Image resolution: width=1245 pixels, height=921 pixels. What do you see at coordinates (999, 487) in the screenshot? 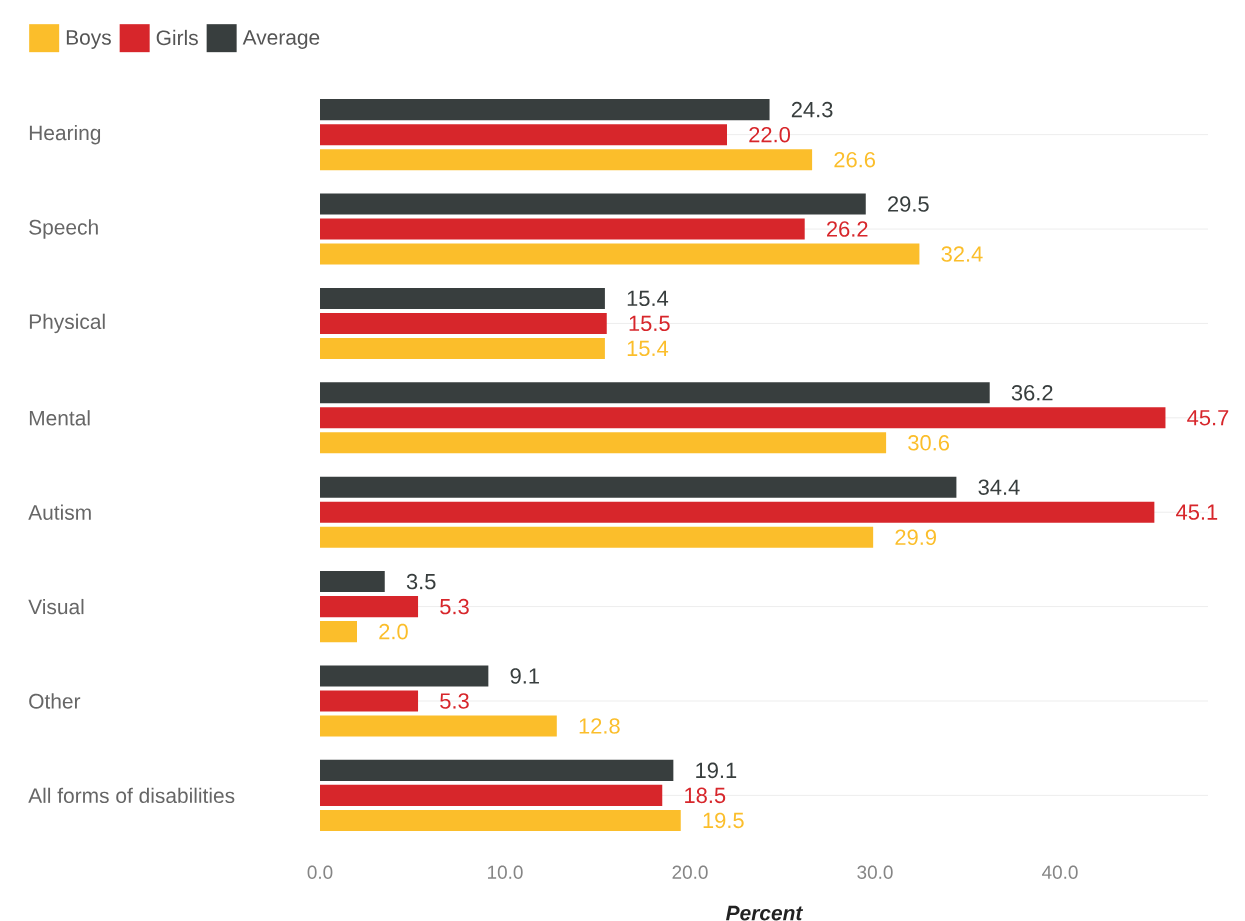
I see `data-label: 34.4` at bounding box center [999, 487].